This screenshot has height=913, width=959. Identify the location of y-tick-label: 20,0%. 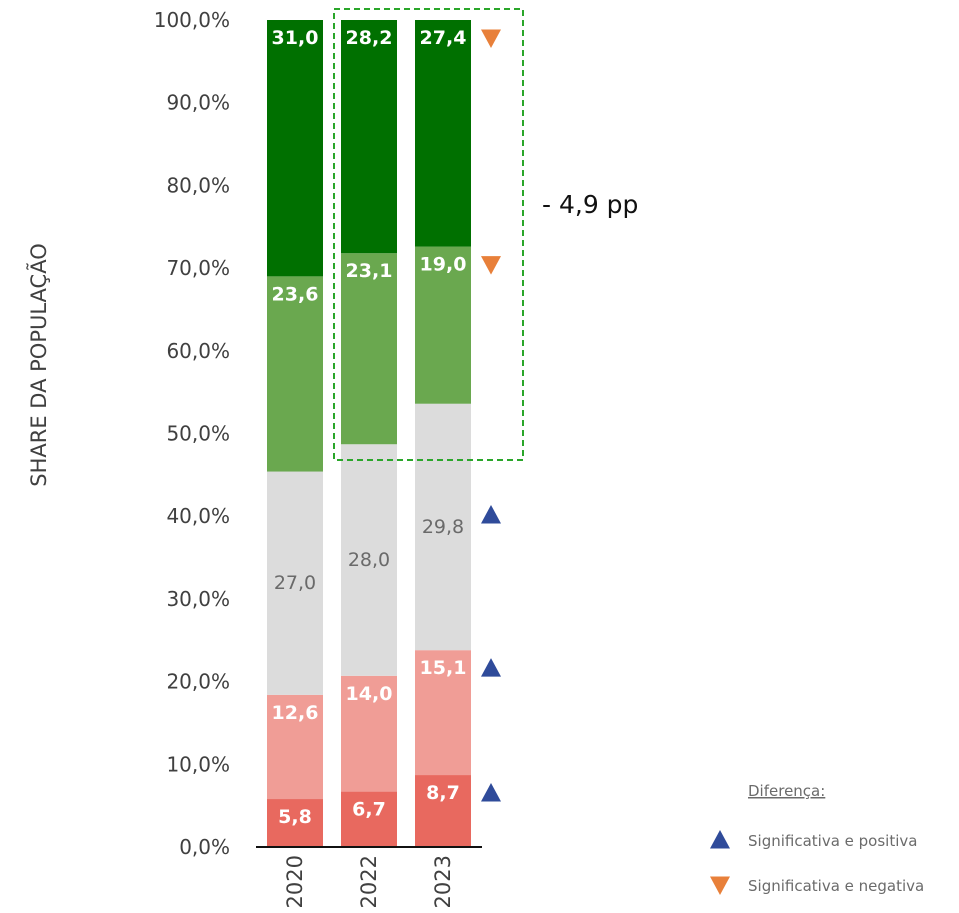
(198, 682).